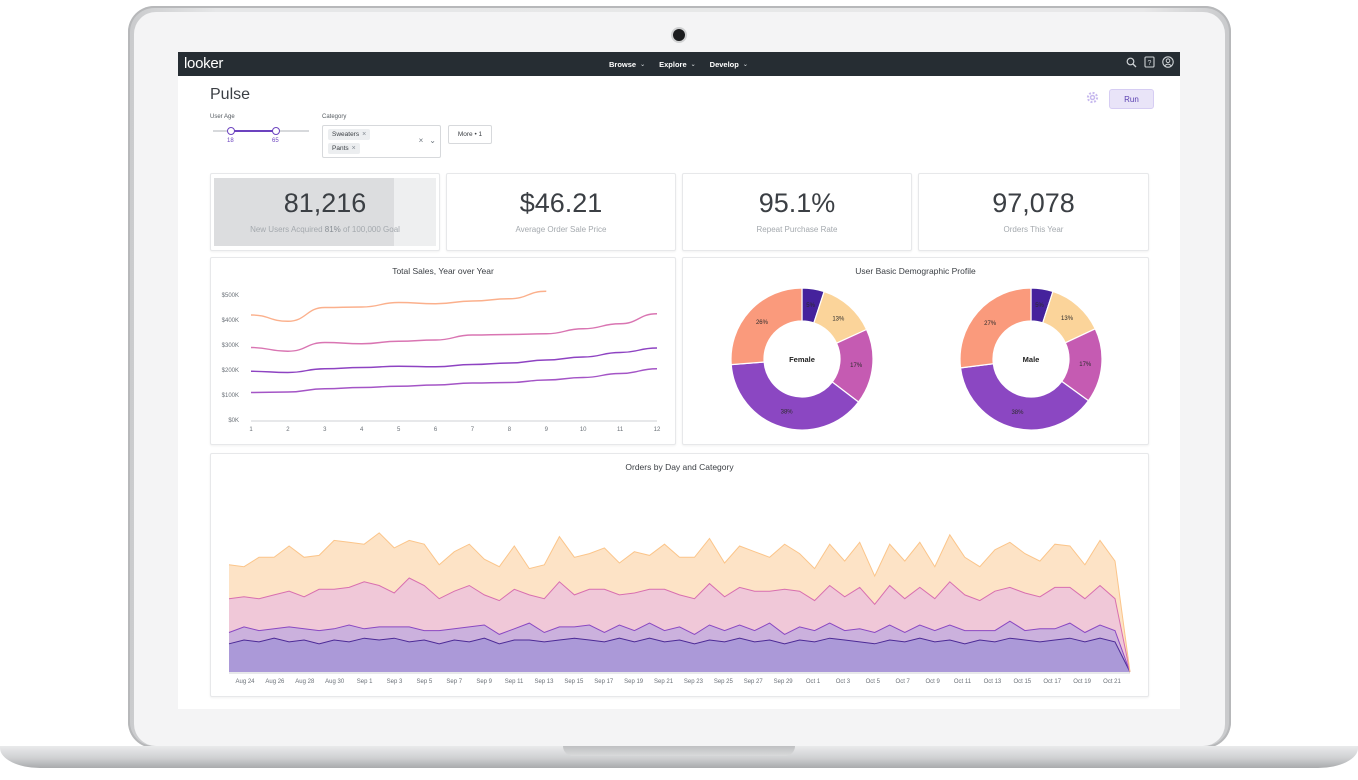 The width and height of the screenshot is (1358, 780). What do you see at coordinates (325, 203) in the screenshot?
I see `kpi-value: 81,216` at bounding box center [325, 203].